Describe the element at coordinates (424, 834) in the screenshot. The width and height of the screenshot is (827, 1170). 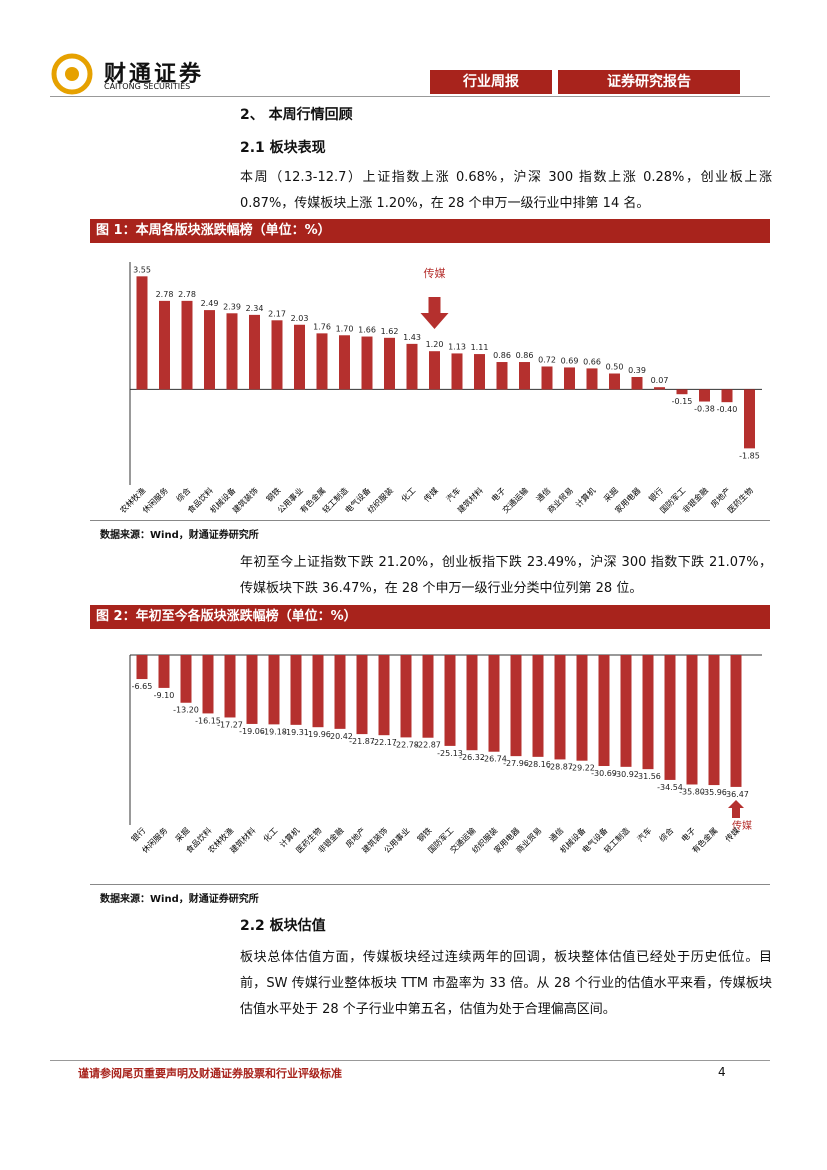
I see `x-tick-label: 钢铁` at that location.